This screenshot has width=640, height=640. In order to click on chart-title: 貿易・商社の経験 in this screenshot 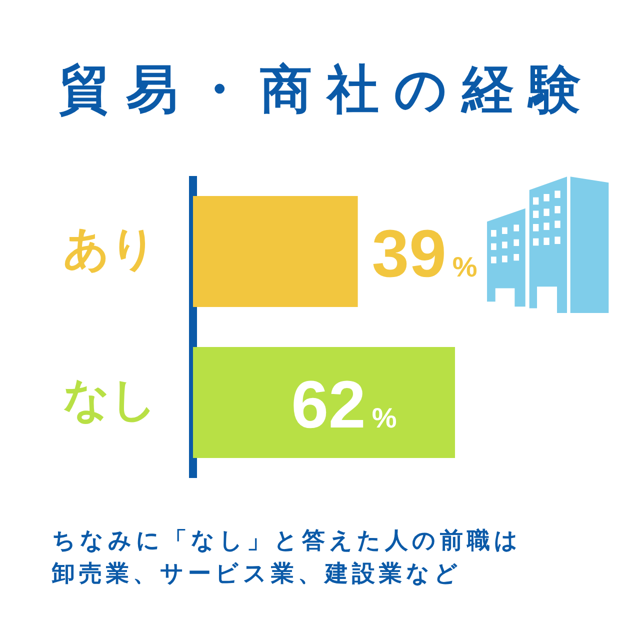, I will do `click(327, 90)`.